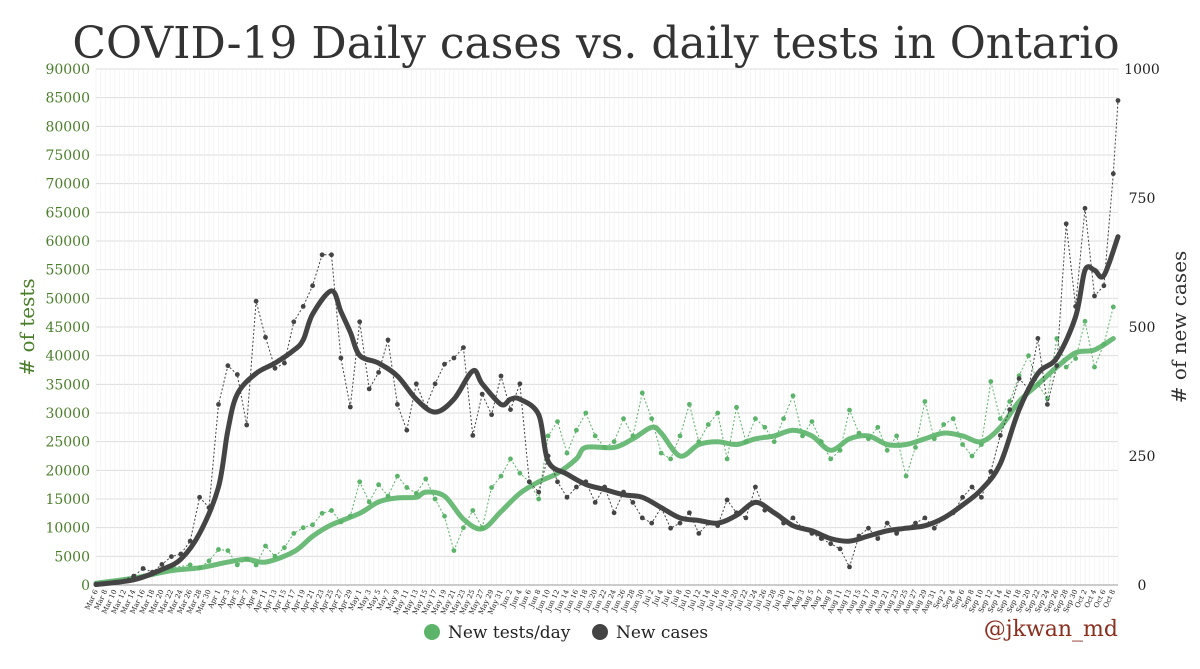  What do you see at coordinates (67, 414) in the screenshot?
I see `left-tick-label: 30000` at bounding box center [67, 414].